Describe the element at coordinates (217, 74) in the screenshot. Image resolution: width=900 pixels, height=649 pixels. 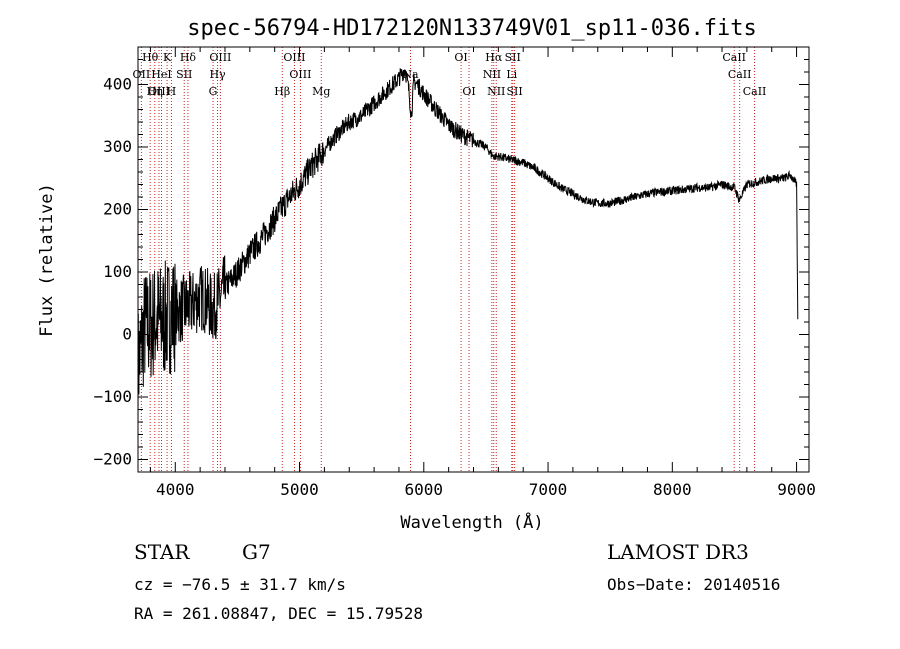
I see `spectral-line-label-10: Hγ` at that location.